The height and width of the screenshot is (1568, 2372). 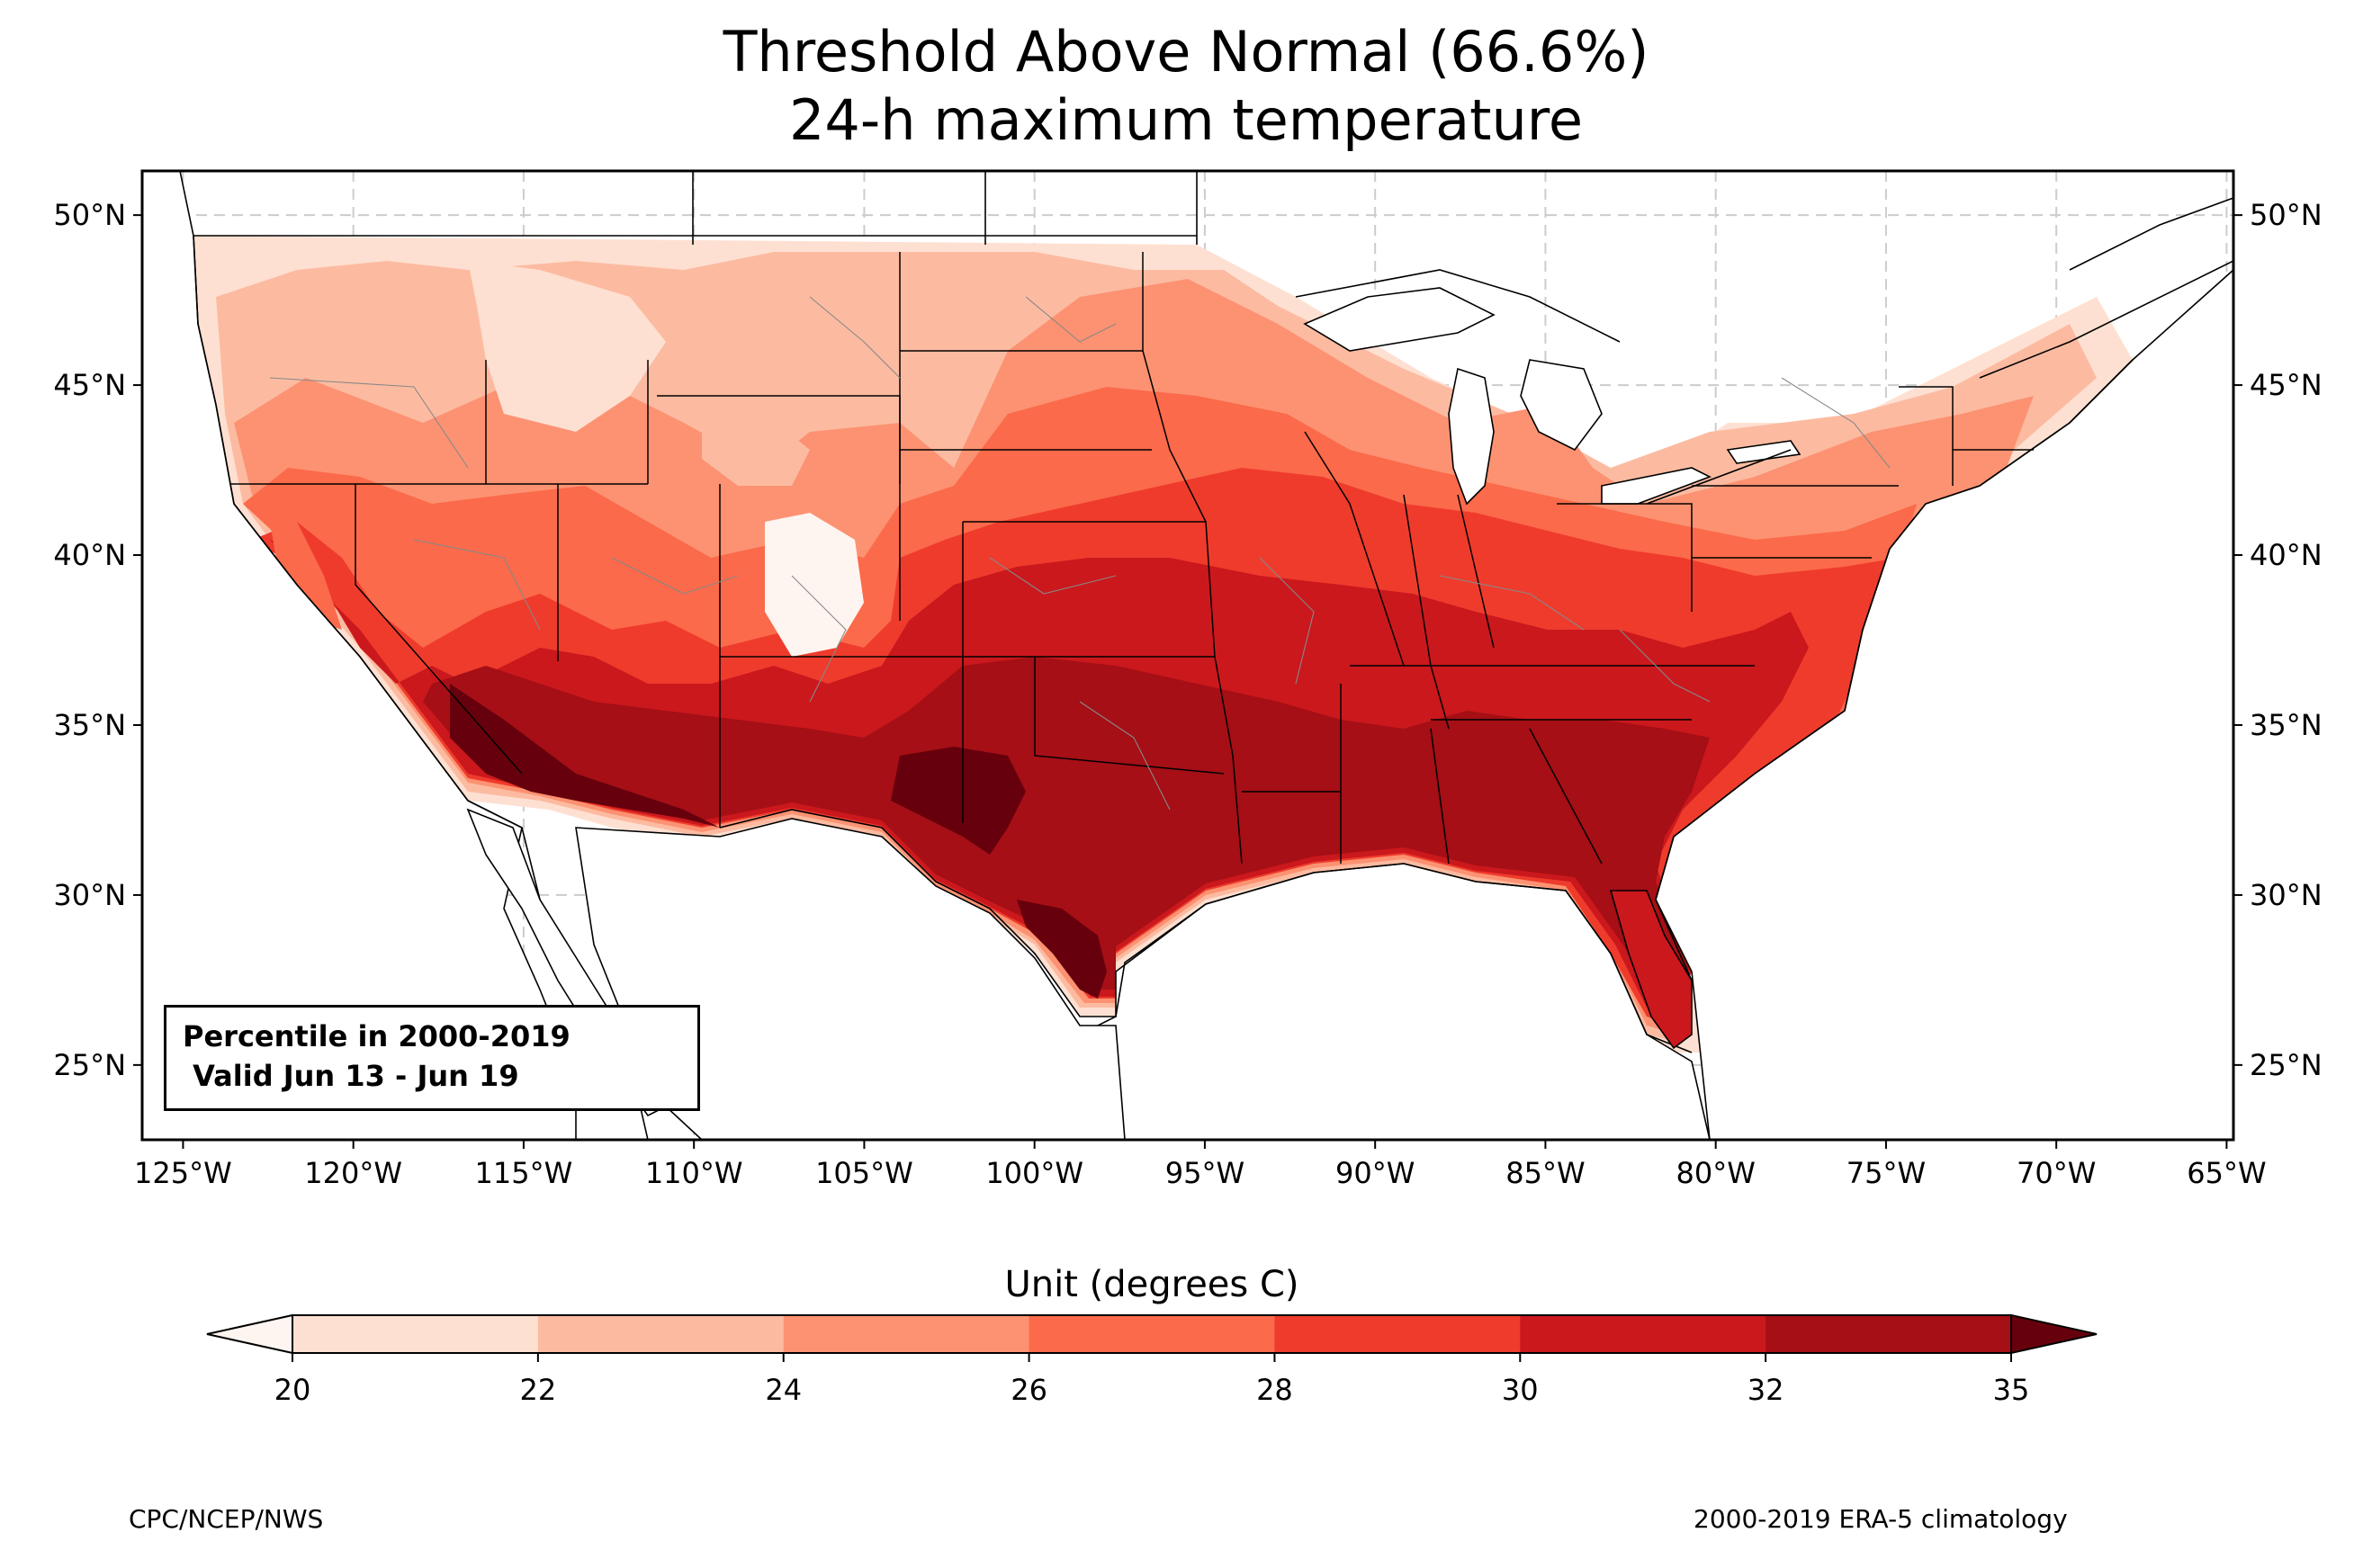 I want to click on lat-tick-label-right: 50°N, so click(x=2286, y=215).